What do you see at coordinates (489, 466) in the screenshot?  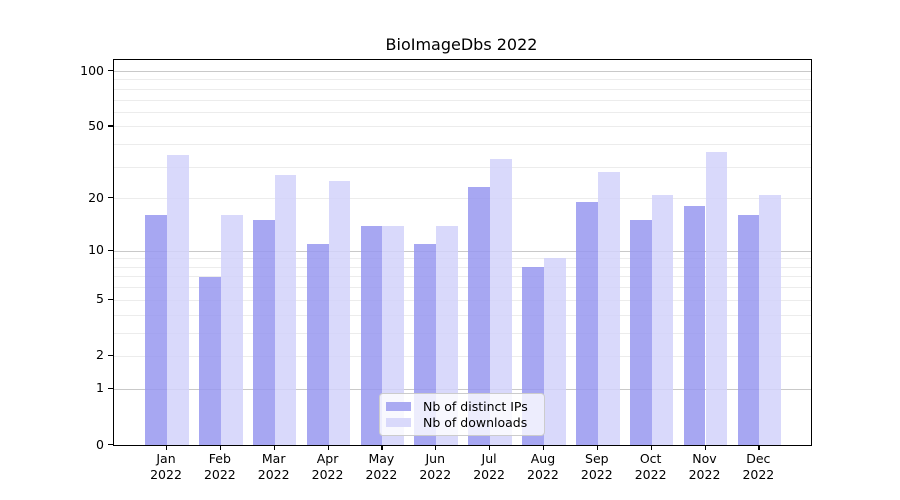 I see `x-tick-label-jul: Jul 2022` at bounding box center [489, 466].